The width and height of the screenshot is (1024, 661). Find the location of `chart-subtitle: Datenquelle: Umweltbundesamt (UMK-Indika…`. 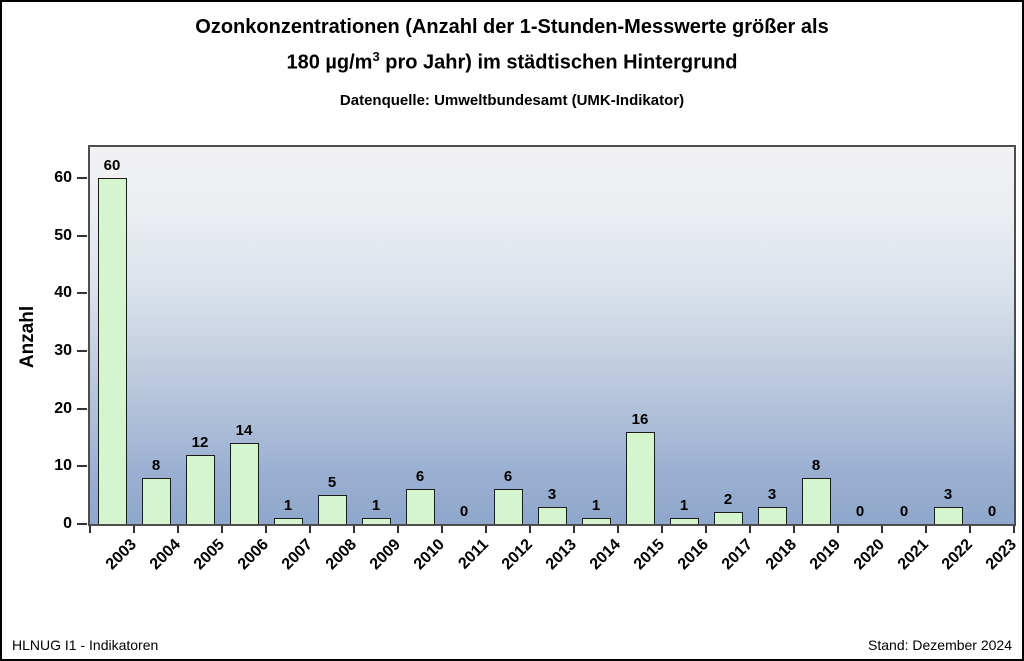

chart-subtitle: Datenquelle: Umweltbundesamt (UMK-Indika… is located at coordinates (512, 100).